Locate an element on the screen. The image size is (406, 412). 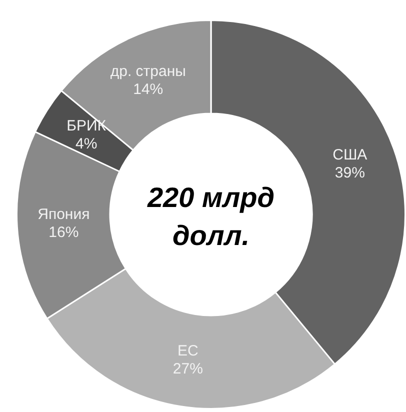
slice-label: БРИК is located at coordinates (86, 126).